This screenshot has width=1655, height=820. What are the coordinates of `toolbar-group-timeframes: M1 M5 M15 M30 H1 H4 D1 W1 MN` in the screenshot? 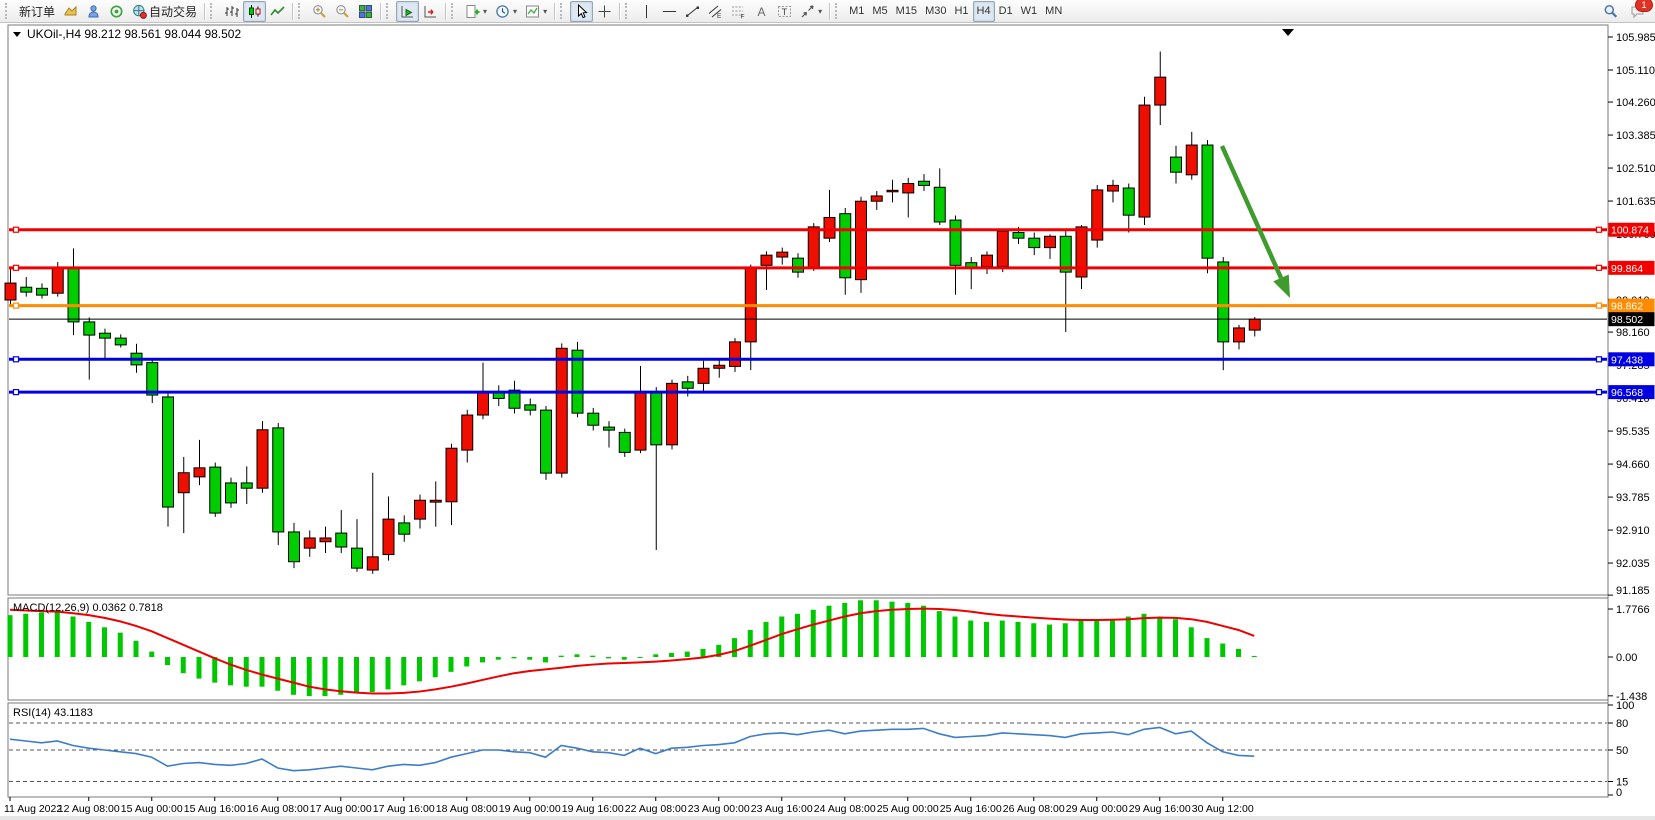 It's located at (955, 11).